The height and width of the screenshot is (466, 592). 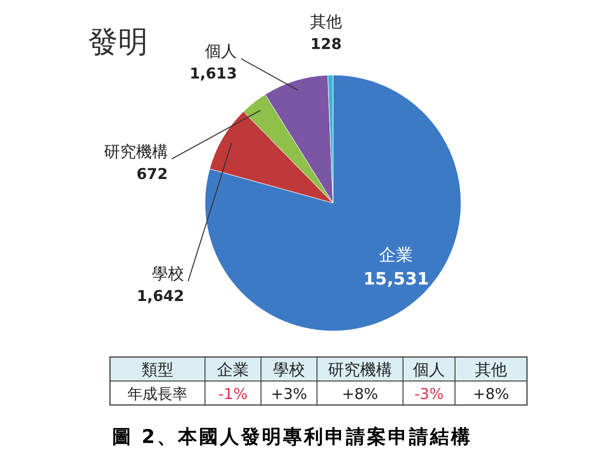 I want to click on chart-title: 發明, so click(x=118, y=42).